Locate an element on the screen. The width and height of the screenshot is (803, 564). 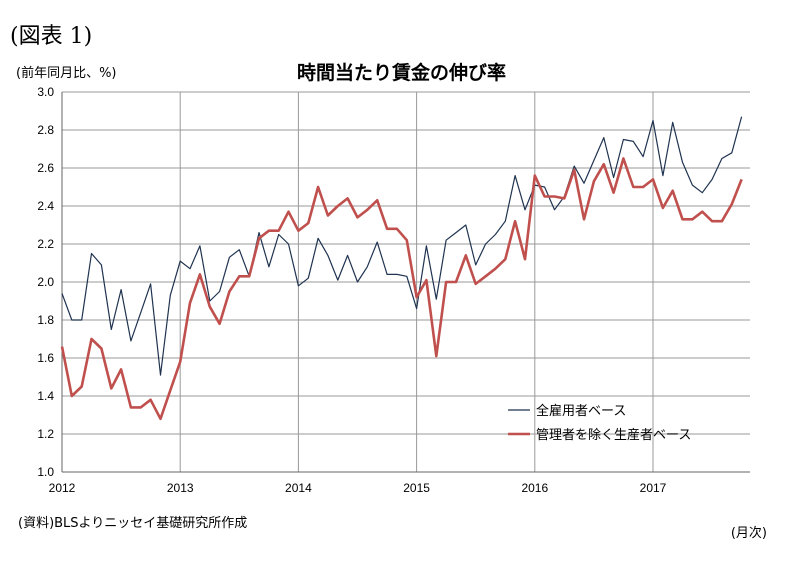
figure-label: (図表 1) is located at coordinates (51, 36).